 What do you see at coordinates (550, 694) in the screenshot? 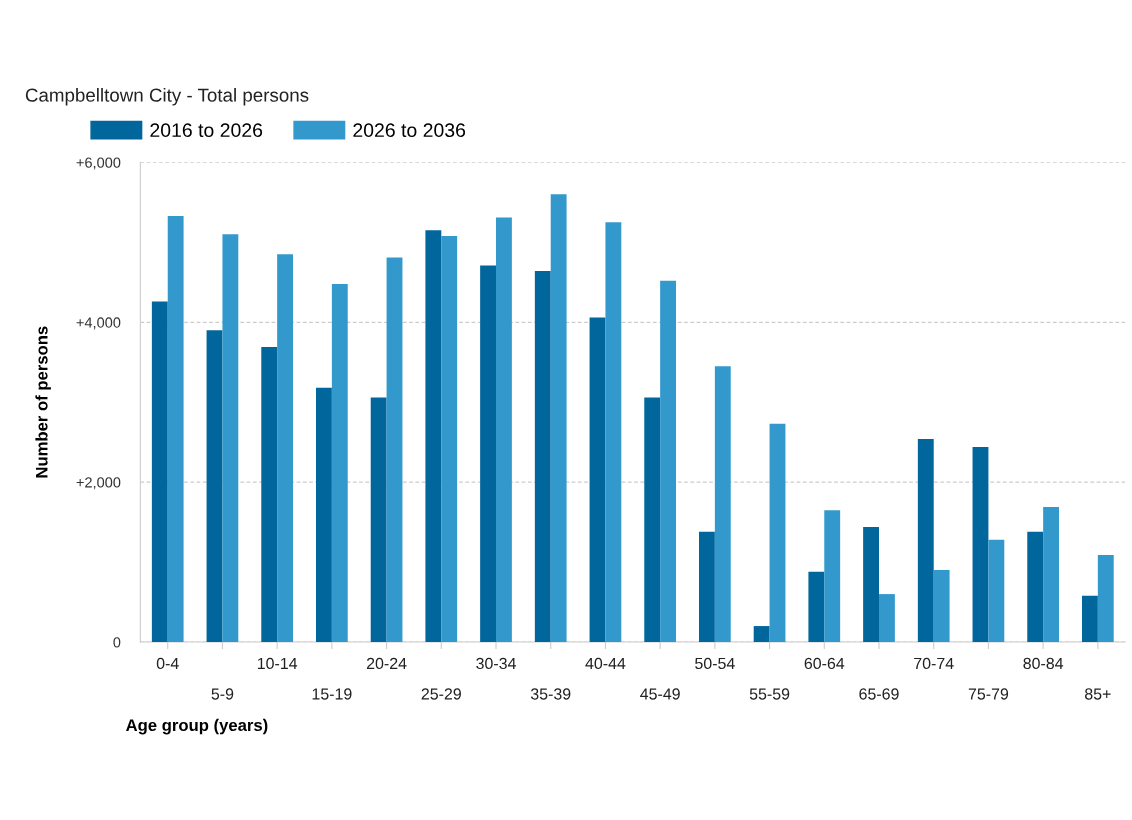
I see `x-tick-label: 35-39` at bounding box center [550, 694].